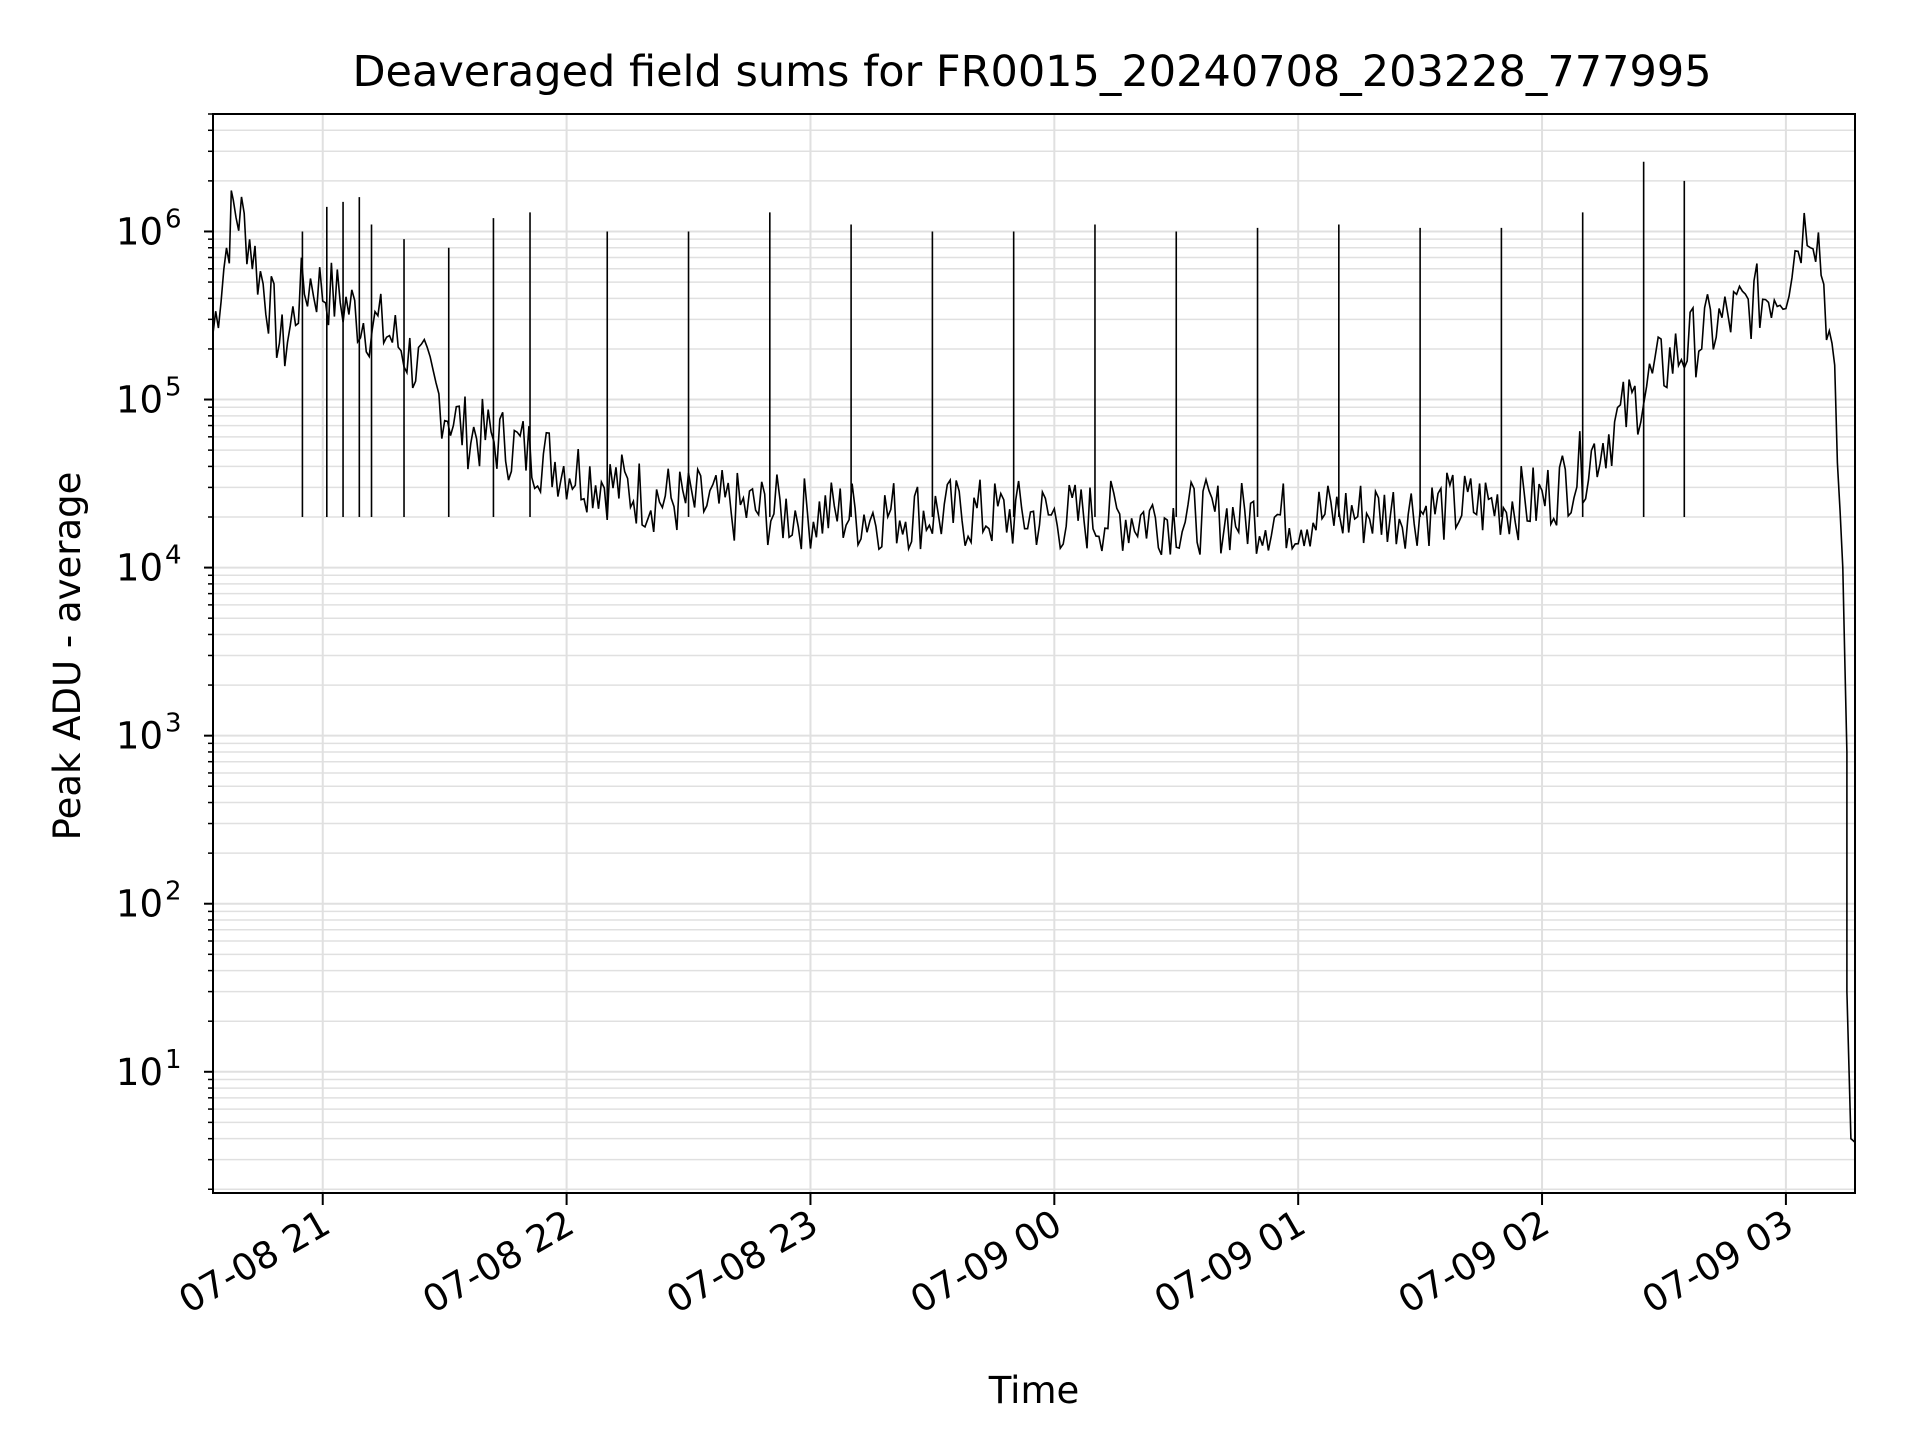 The height and width of the screenshot is (1440, 1920). I want to click on x-axis-label: Time, so click(1034, 1390).